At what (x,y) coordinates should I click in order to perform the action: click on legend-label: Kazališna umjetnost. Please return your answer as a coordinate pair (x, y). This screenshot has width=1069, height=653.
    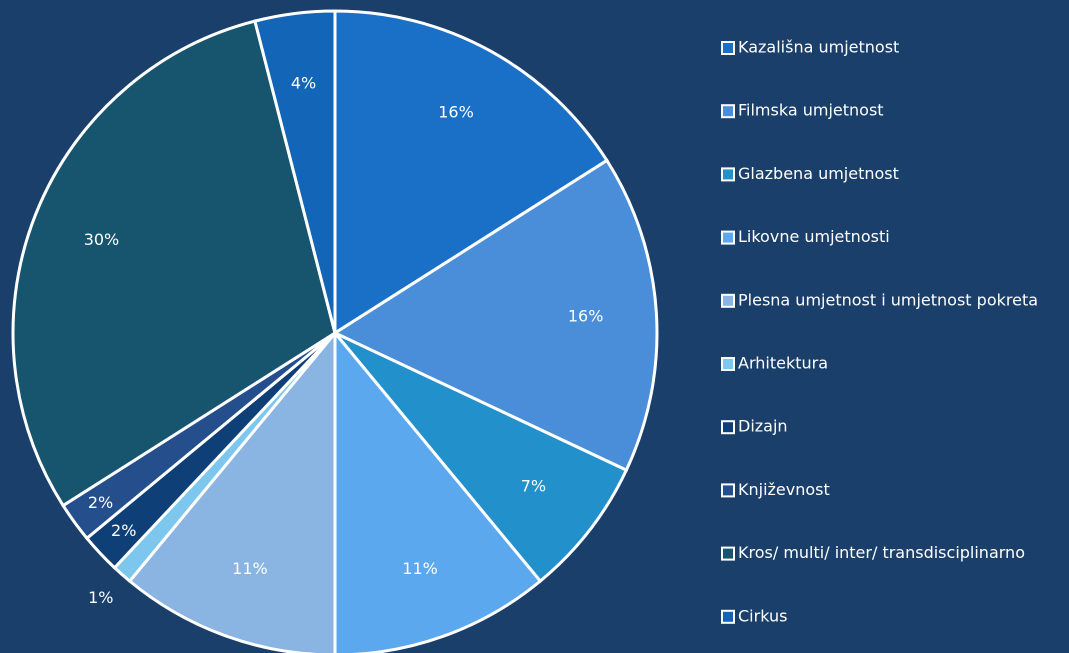
    Looking at the image, I should click on (818, 47).